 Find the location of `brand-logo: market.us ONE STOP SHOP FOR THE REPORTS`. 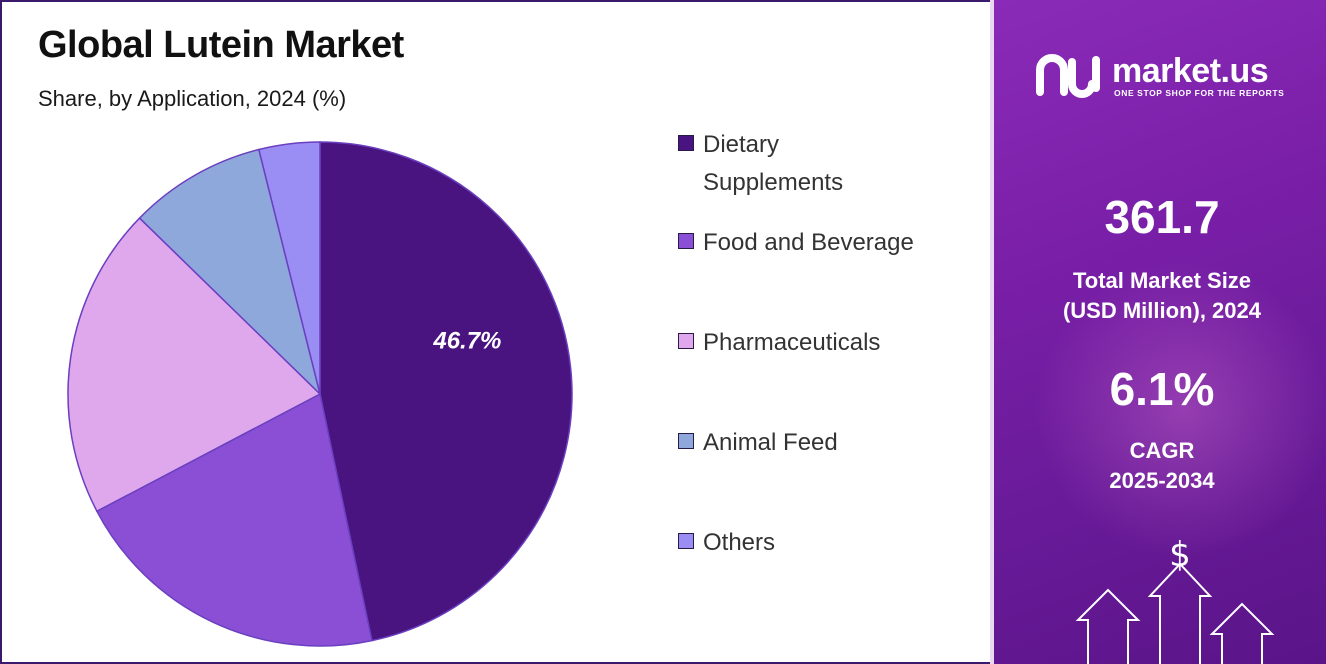

brand-logo: market.us ONE STOP SHOP FOR THE REPORTS is located at coordinates (1174, 78).